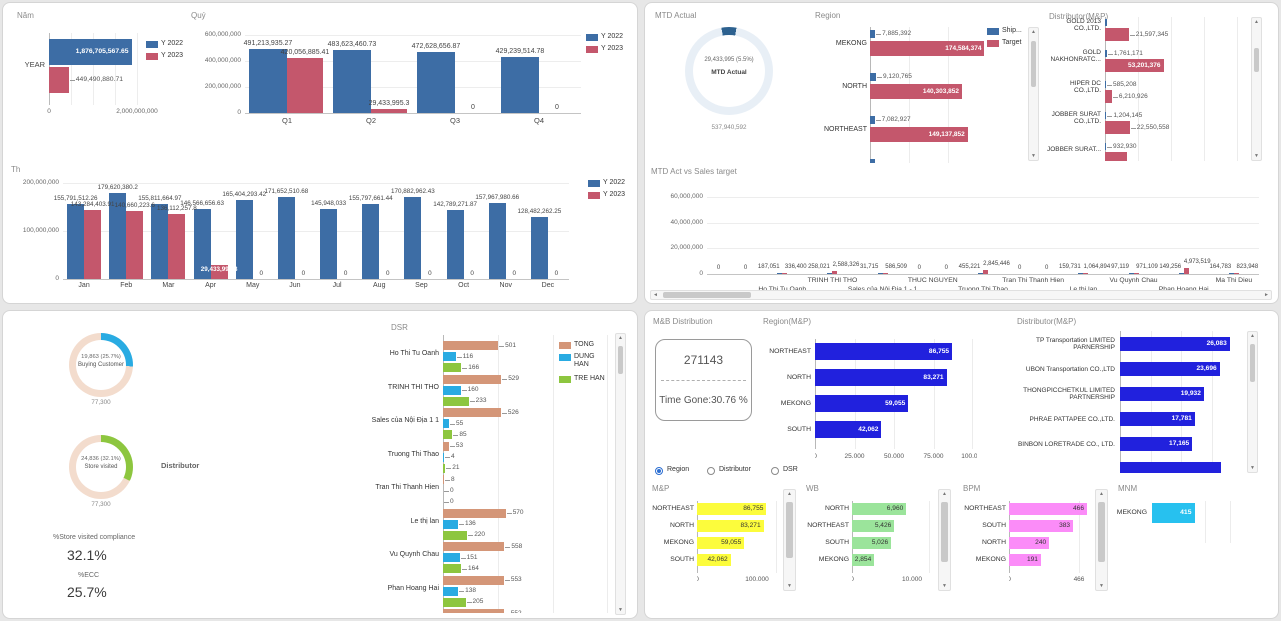 Image resolution: width=1281 pixels, height=621 pixels. What do you see at coordinates (101, 365) in the screenshot?
I see `buying-customer-donut: 19,863 (25.7%) Buying Customer` at bounding box center [101, 365].